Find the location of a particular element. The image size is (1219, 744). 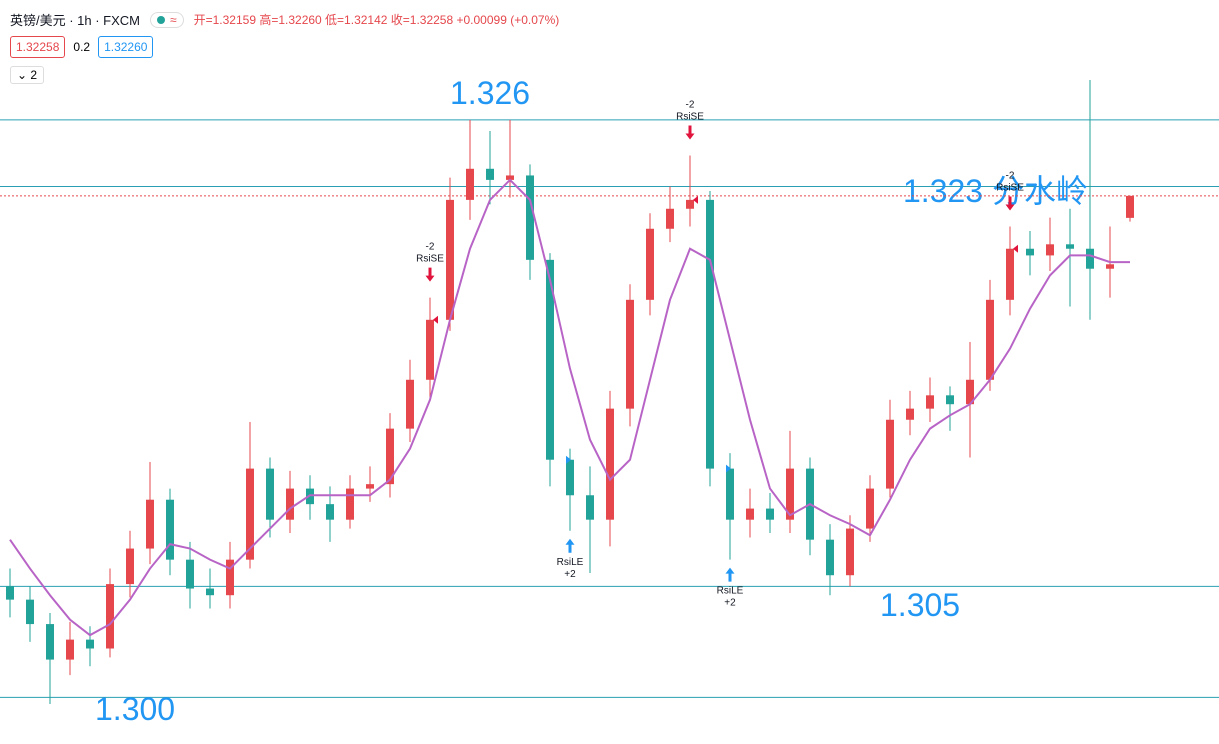

level-label: 1.323 分水岭 is located at coordinates (995, 191).